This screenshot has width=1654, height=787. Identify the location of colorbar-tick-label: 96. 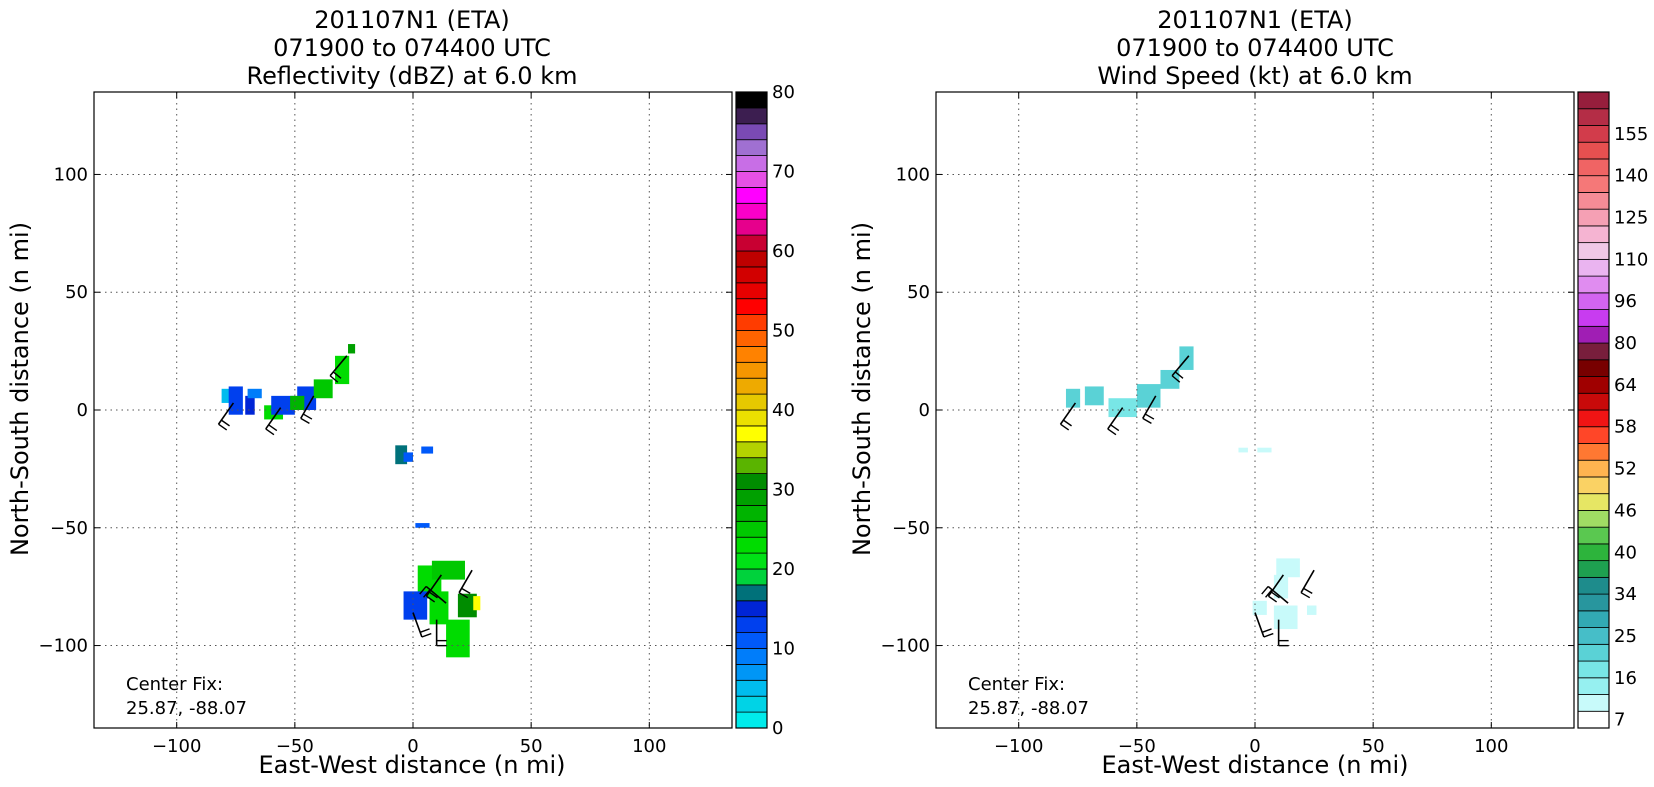
(1625, 301).